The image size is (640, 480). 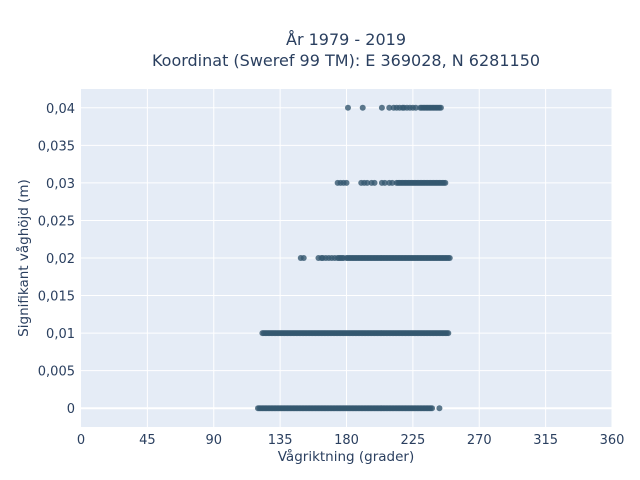 What do you see at coordinates (60, 259) in the screenshot?
I see `y-tick-label: 0,02` at bounding box center [60, 259].